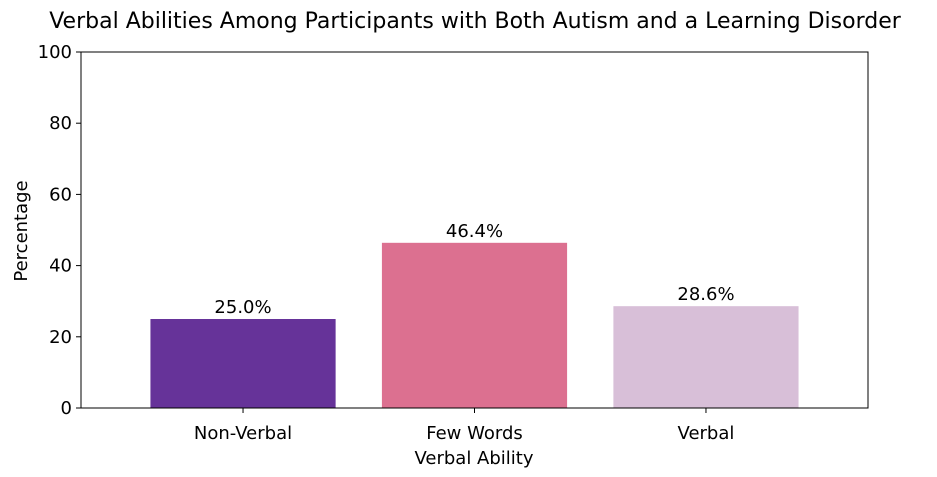  I want to click on y-axis: 0 20 40 60 80 100, so click(59, 230).